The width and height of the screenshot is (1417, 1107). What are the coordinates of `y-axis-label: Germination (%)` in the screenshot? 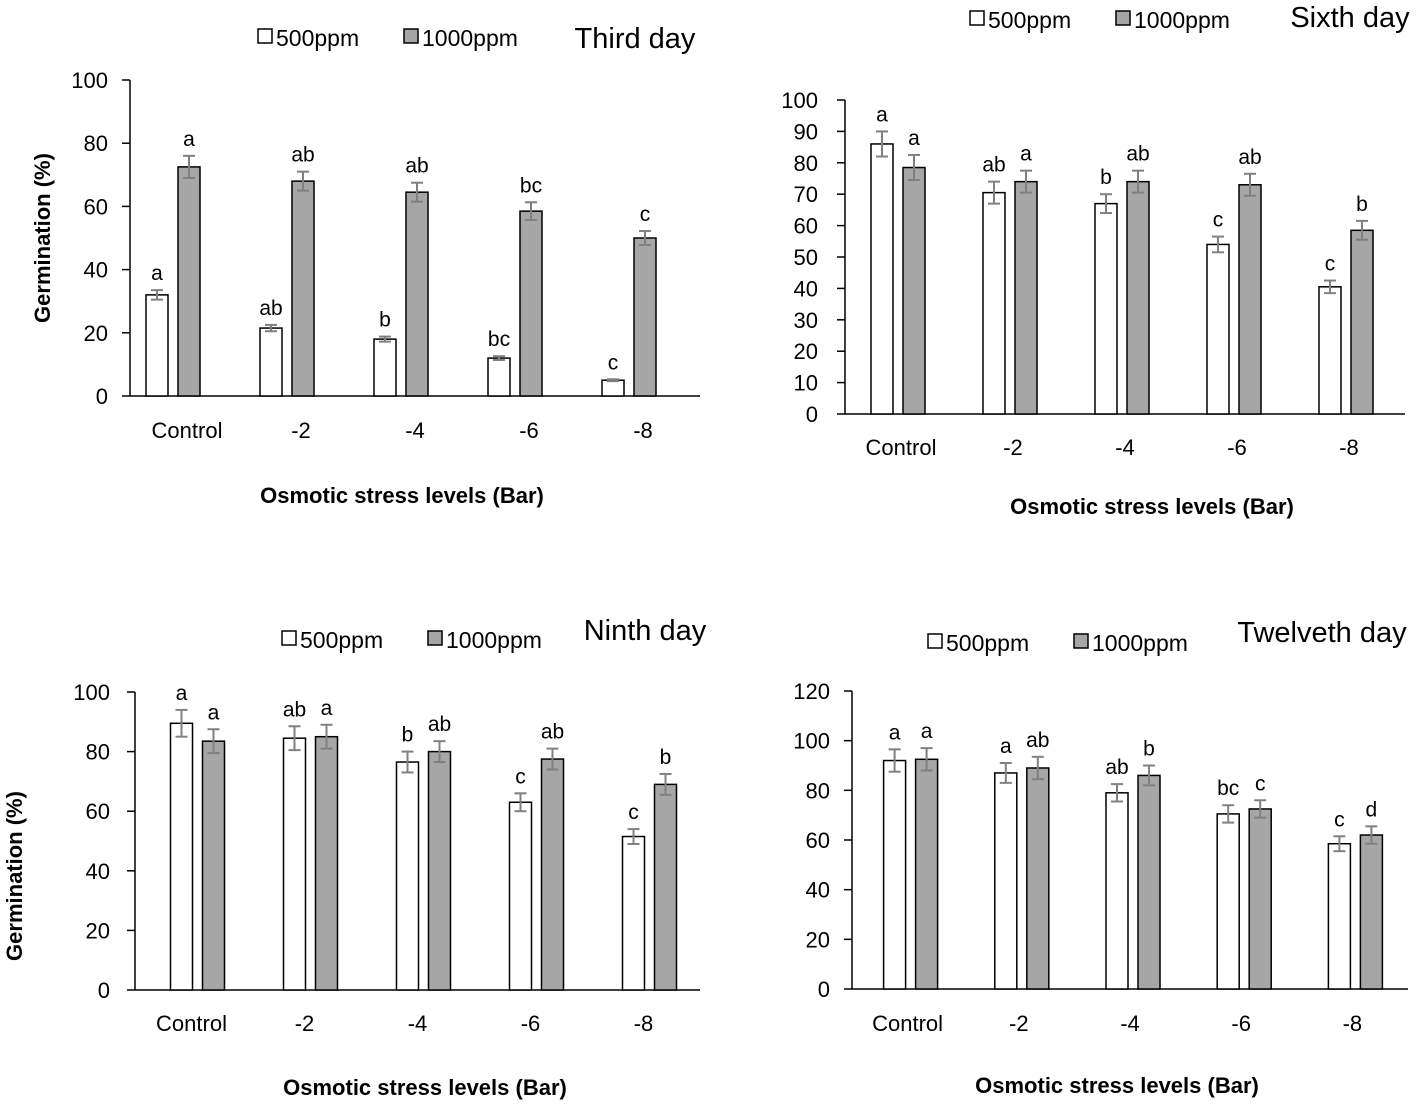 It's located at (42, 238).